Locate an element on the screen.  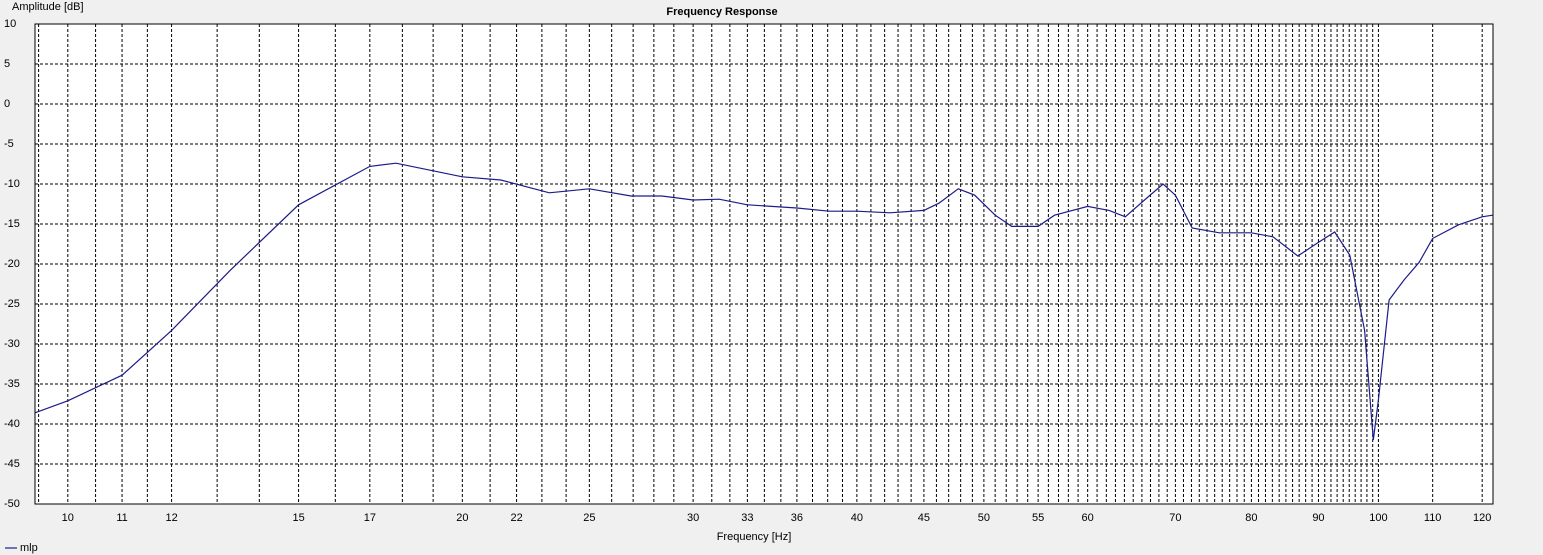
y-tick-label: -30 is located at coordinates (12, 344).